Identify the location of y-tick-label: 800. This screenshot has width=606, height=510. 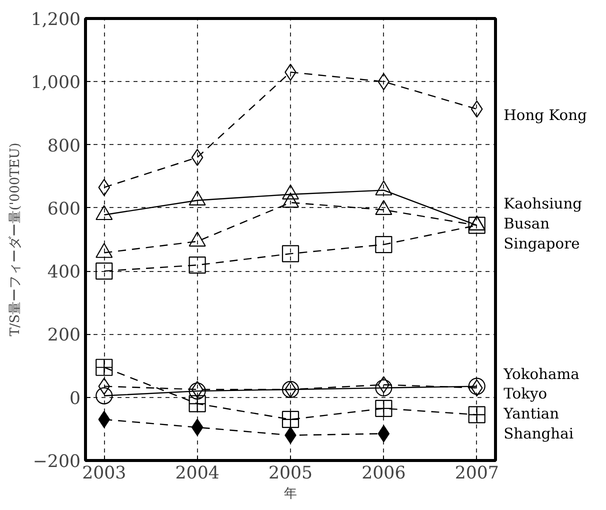
(64, 146).